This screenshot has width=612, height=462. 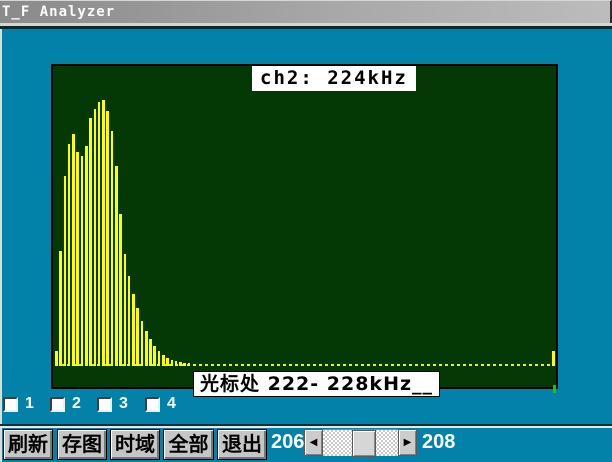 What do you see at coordinates (82, 444) in the screenshot?
I see `save-image-button: 存图` at bounding box center [82, 444].